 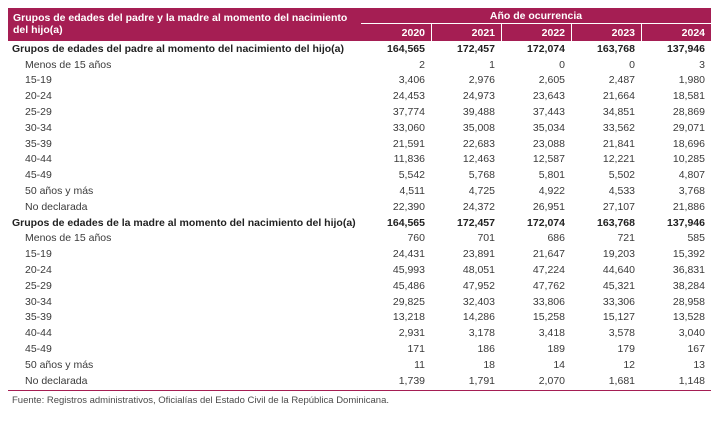 I want to click on table-row: 30-34 33,060 35,008 35,034 33,562 29,071, so click(x=359, y=128).